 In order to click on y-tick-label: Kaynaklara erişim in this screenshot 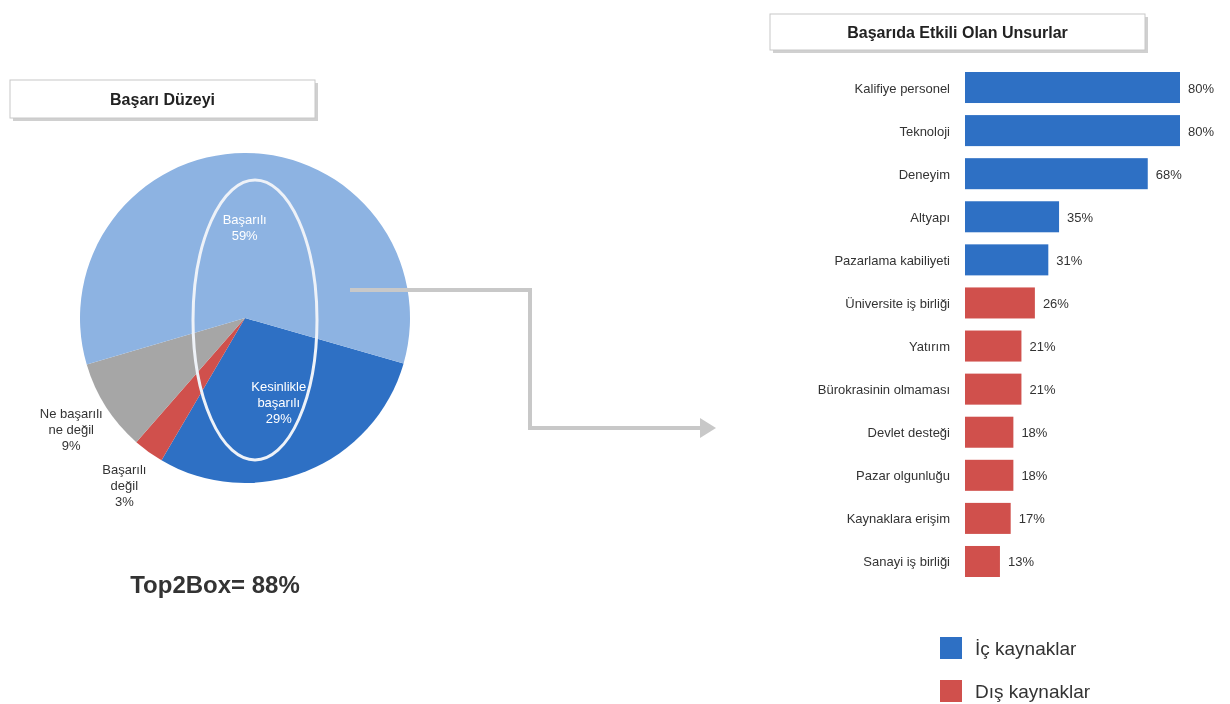, I will do `click(898, 519)`.